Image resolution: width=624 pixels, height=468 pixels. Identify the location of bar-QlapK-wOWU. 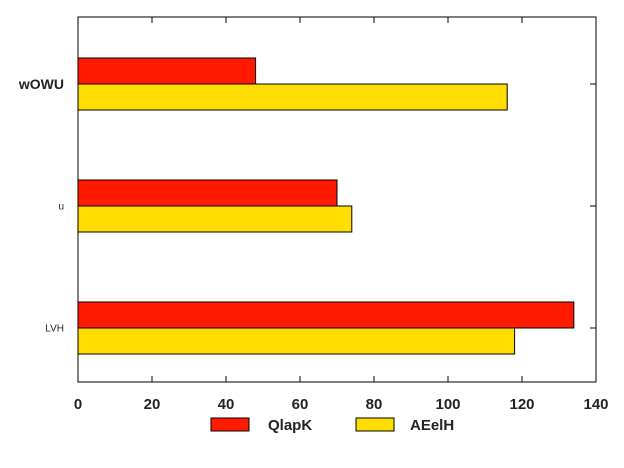
(167, 71).